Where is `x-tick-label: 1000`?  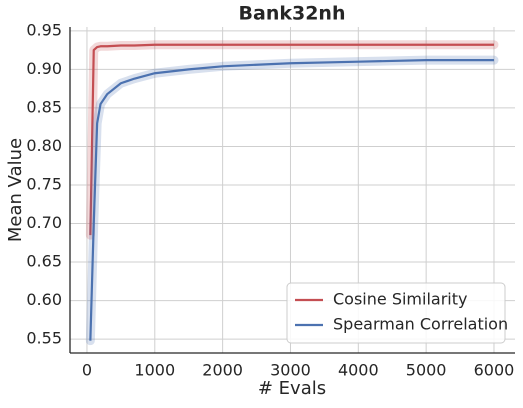
x-tick-label: 1000 is located at coordinates (154, 370).